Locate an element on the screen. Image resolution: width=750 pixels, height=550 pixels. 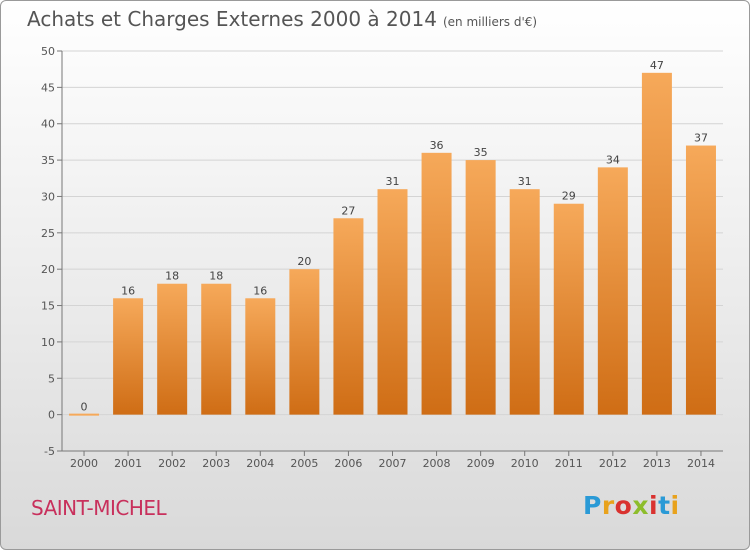
bar-2007 is located at coordinates (392, 302).